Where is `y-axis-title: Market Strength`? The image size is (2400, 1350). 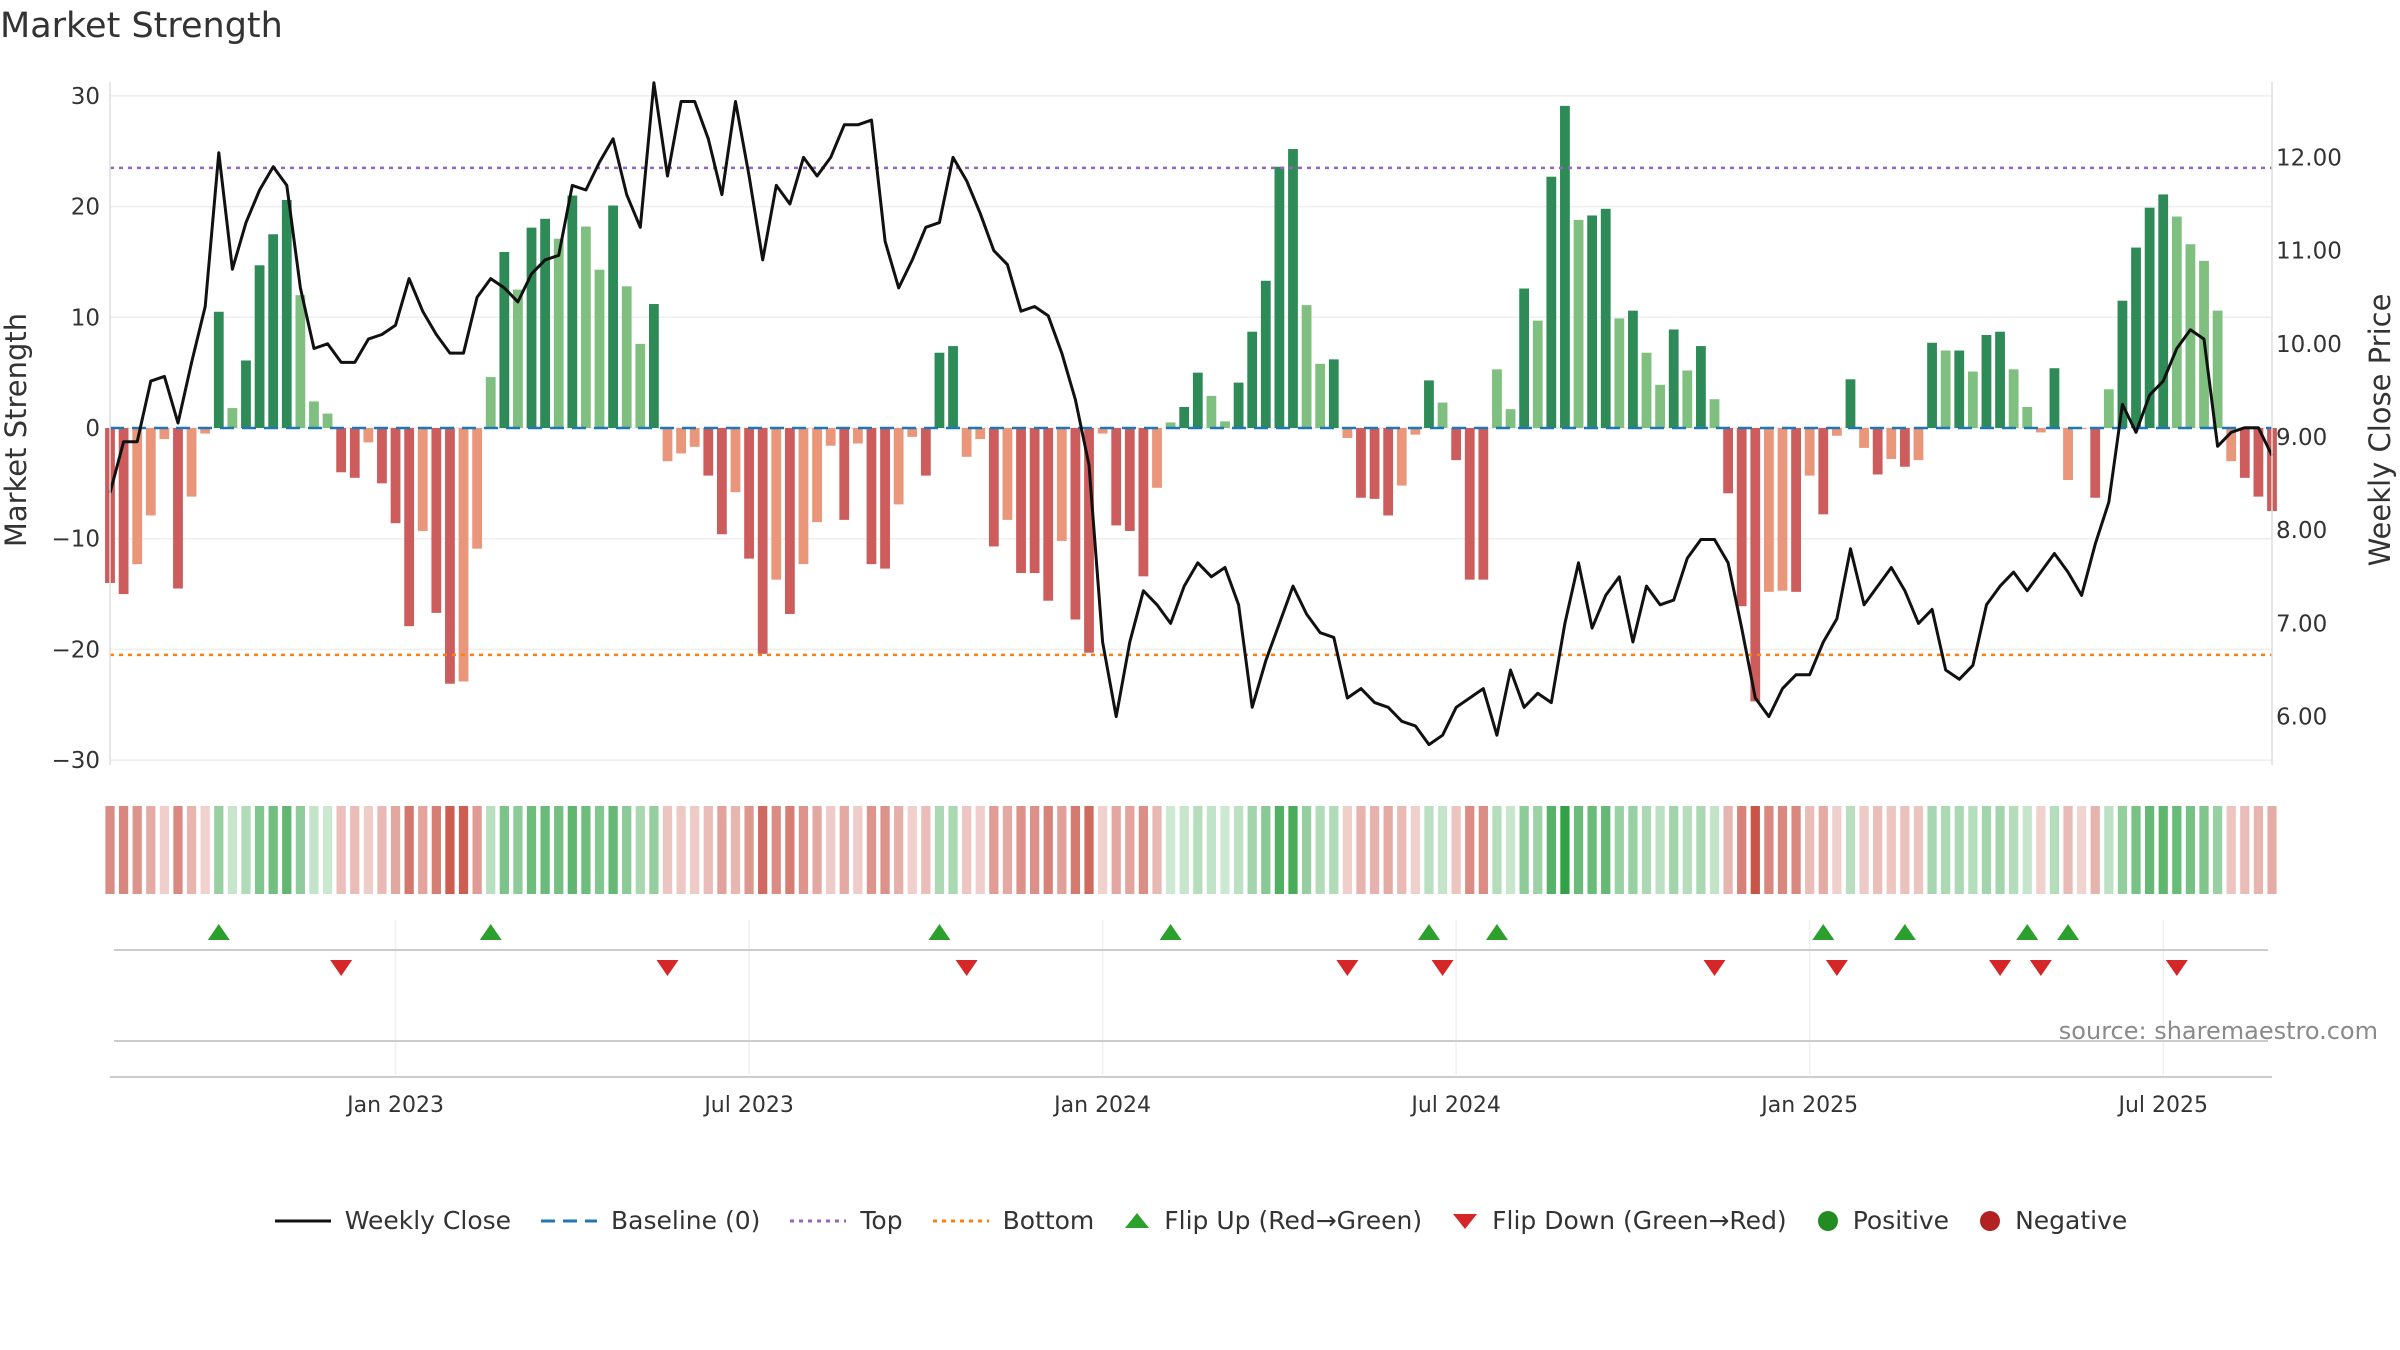 y-axis-title: Market Strength is located at coordinates (16, 430).